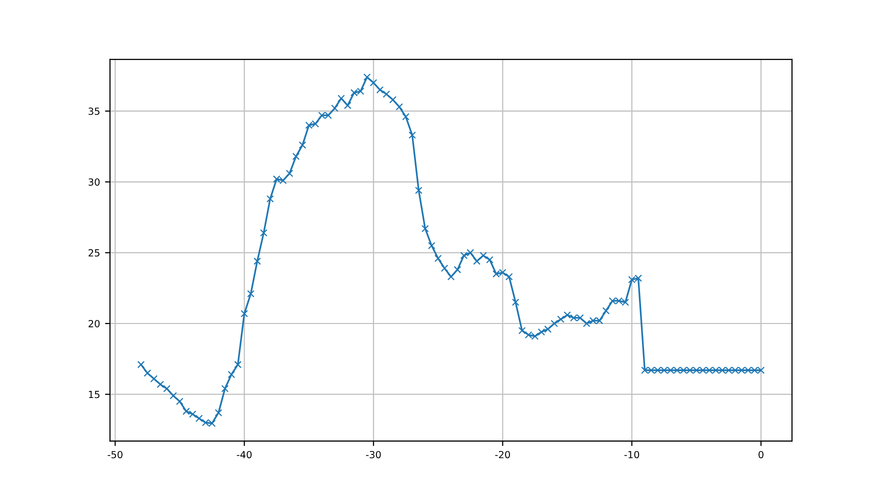 Image resolution: width=880 pixels, height=495 pixels. I want to click on x-tick-label: -20, so click(502, 454).